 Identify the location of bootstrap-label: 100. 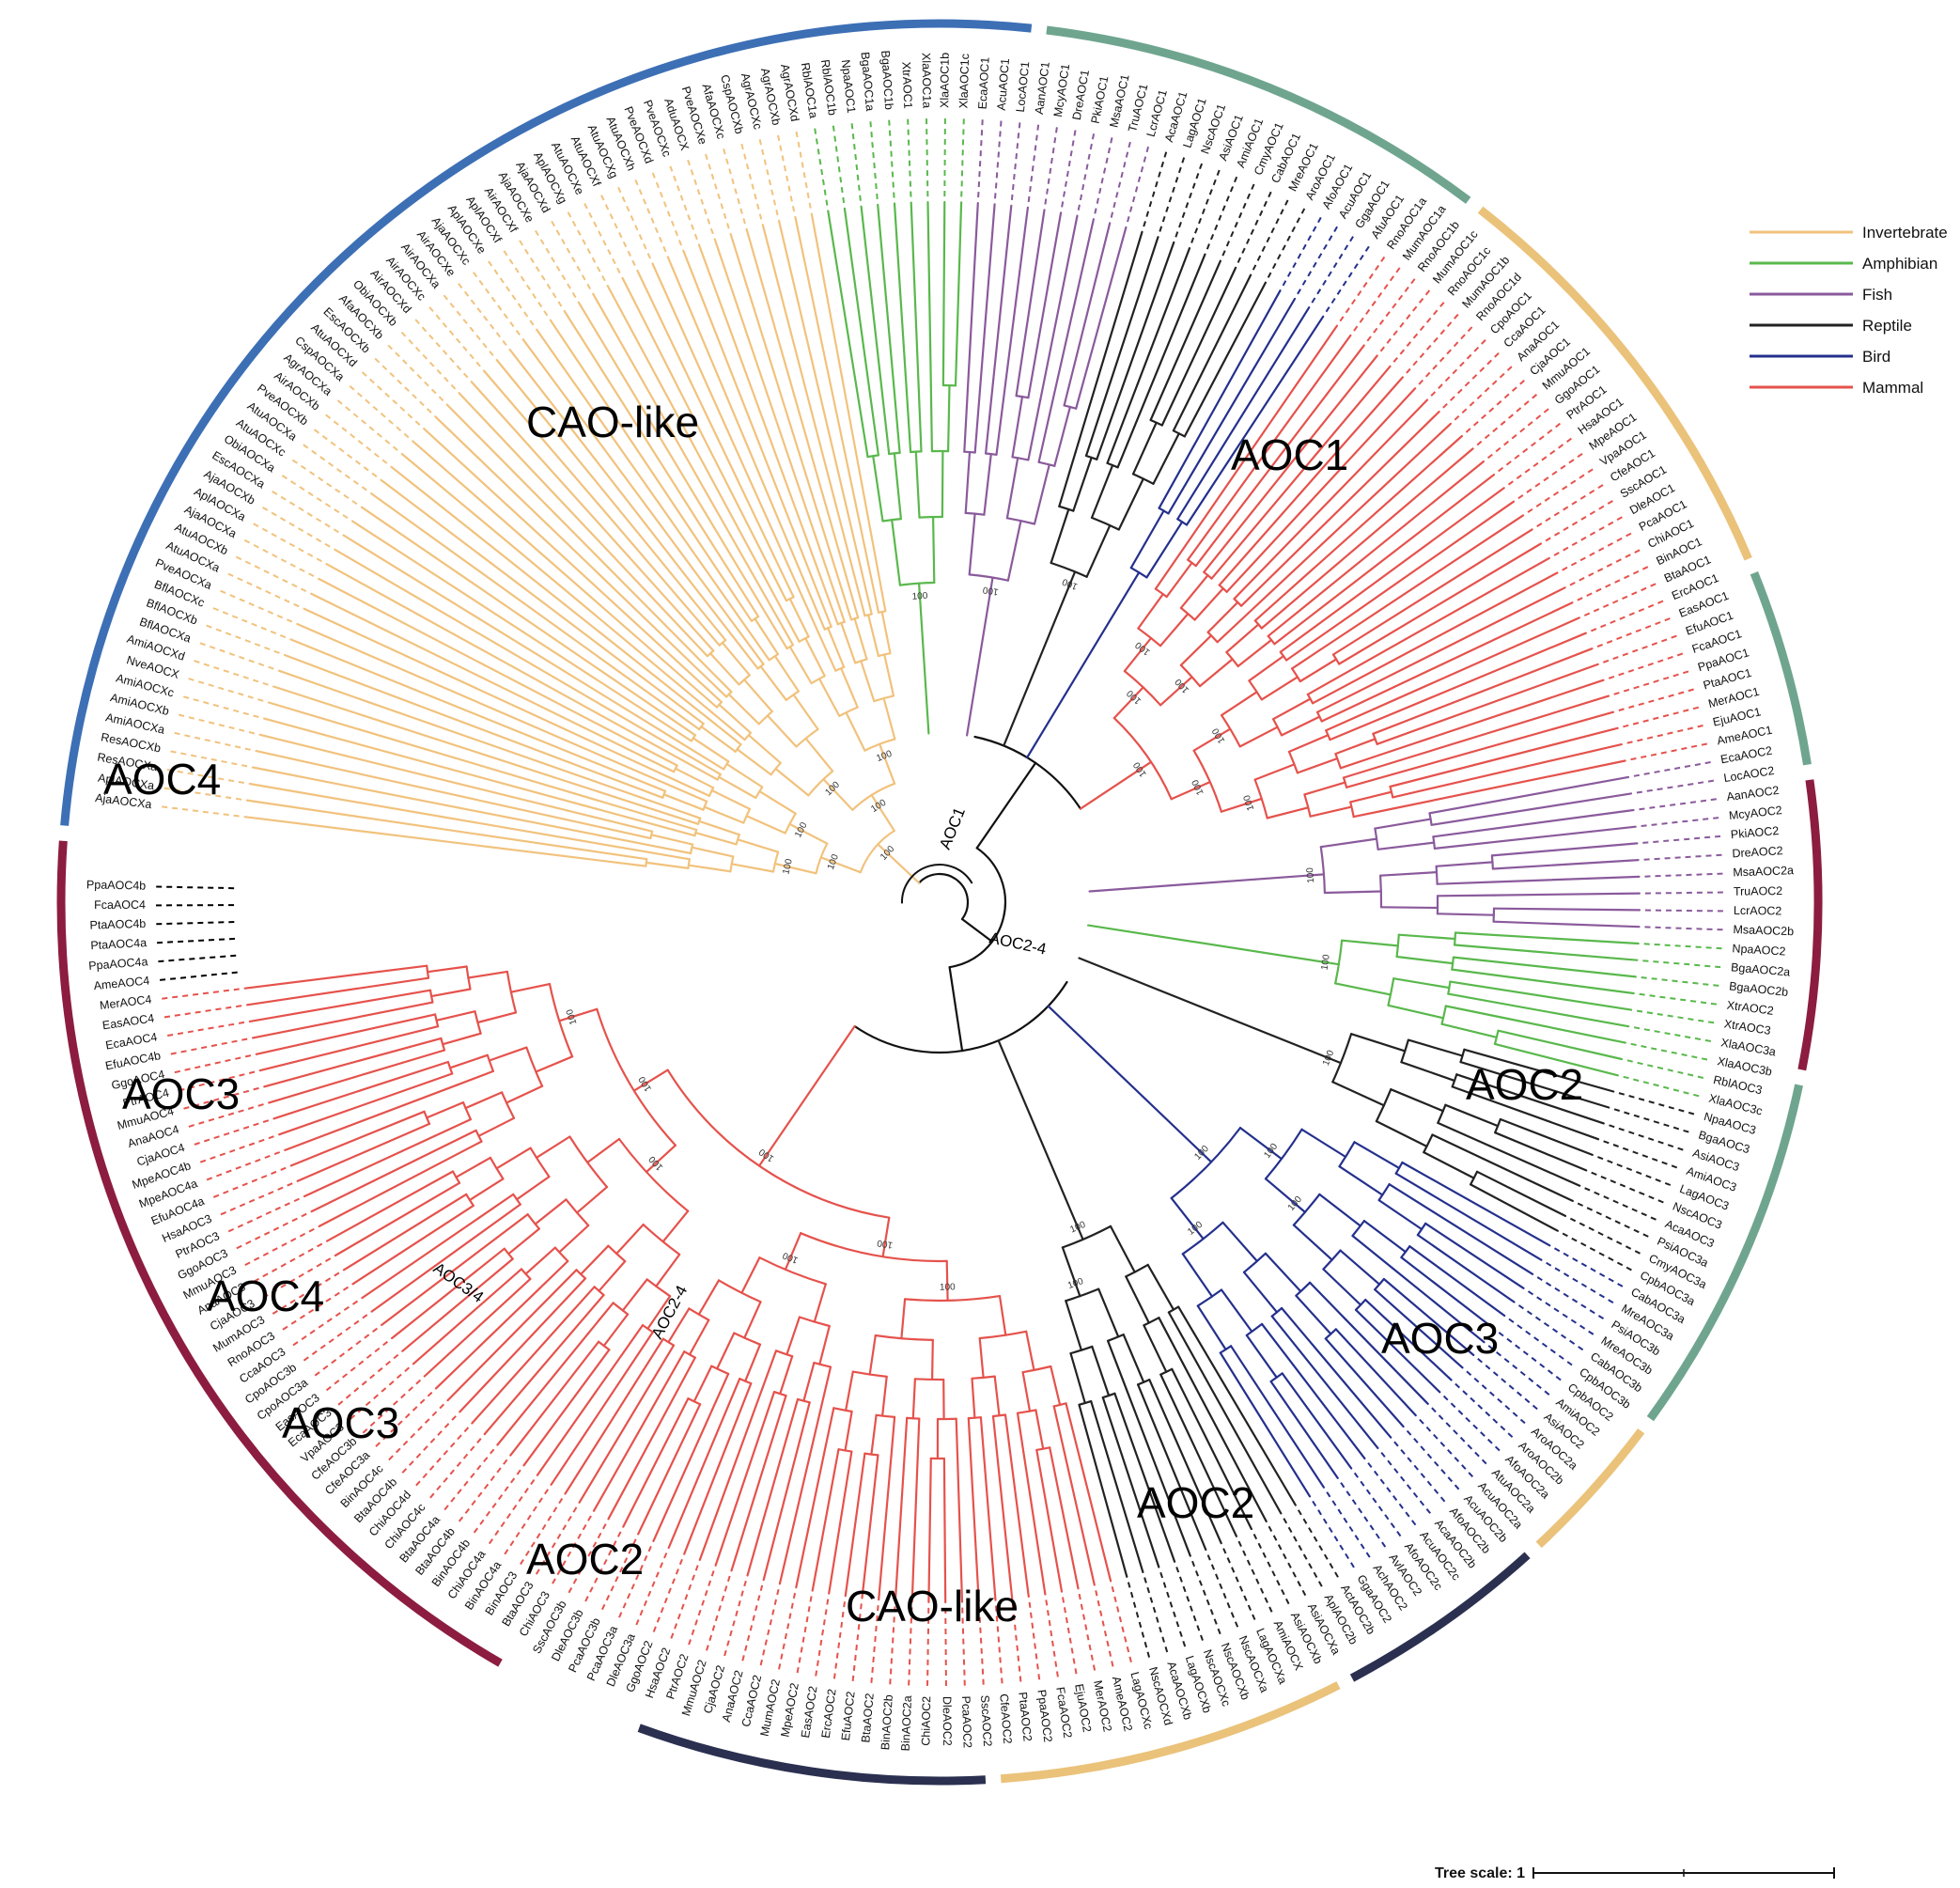
(572, 1017).